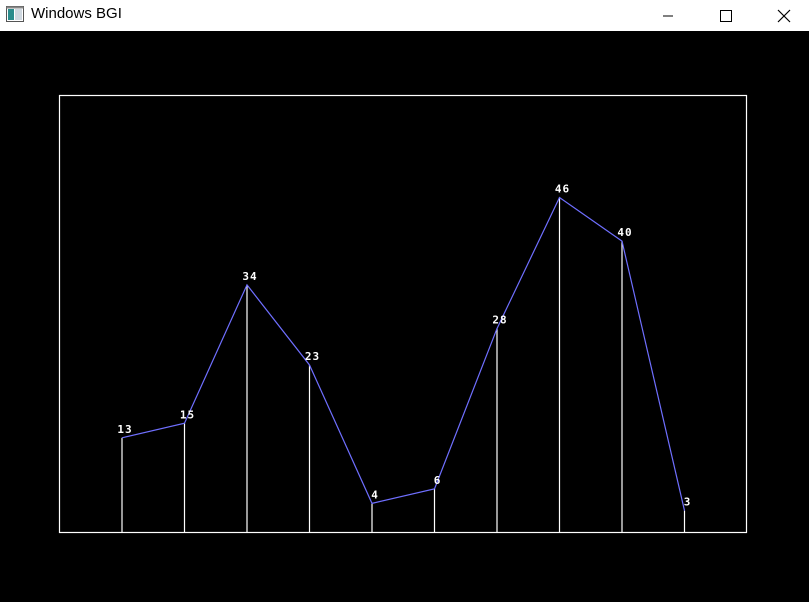 The height and width of the screenshot is (602, 809). Describe the element at coordinates (499, 320) in the screenshot. I see `data-label: 28` at that location.